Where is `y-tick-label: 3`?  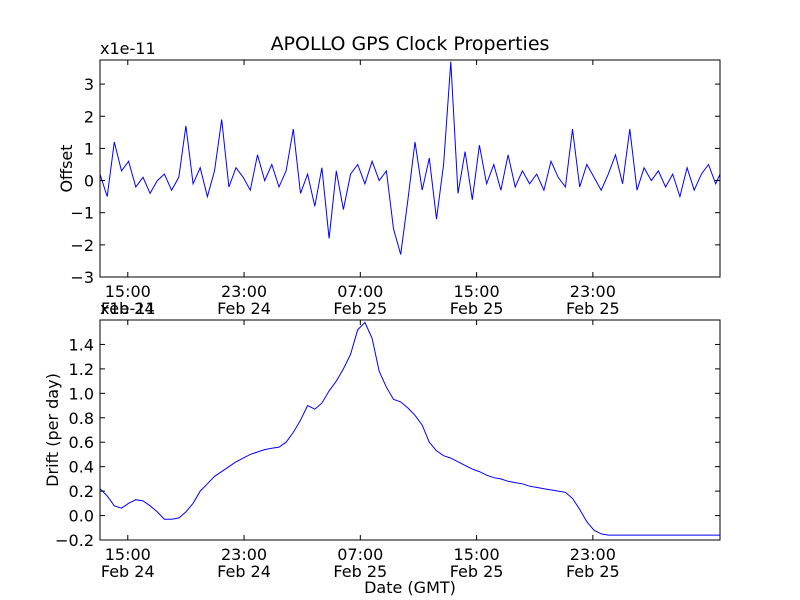
y-tick-label: 3 is located at coordinates (89, 84).